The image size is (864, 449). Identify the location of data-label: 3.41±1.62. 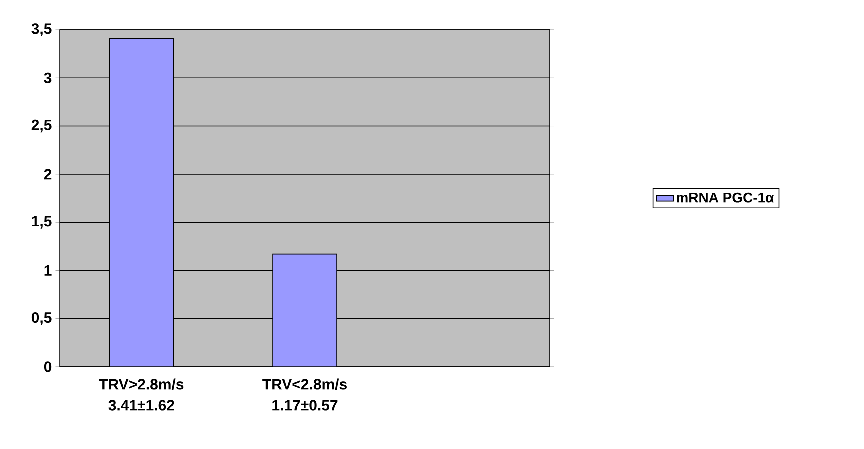
(141, 405).